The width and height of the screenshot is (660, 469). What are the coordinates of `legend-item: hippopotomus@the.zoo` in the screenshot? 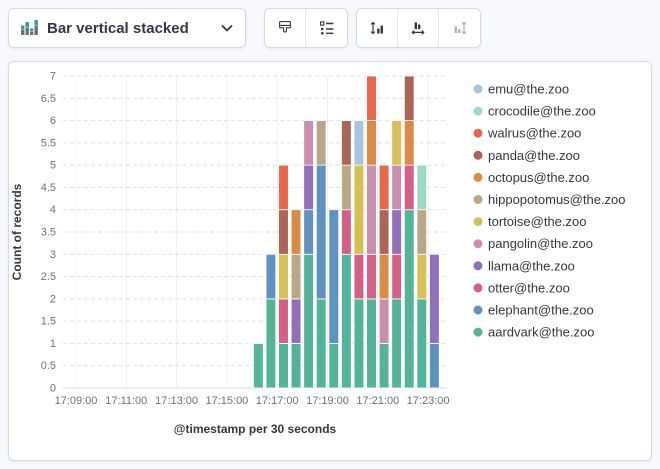 It's located at (549, 199).